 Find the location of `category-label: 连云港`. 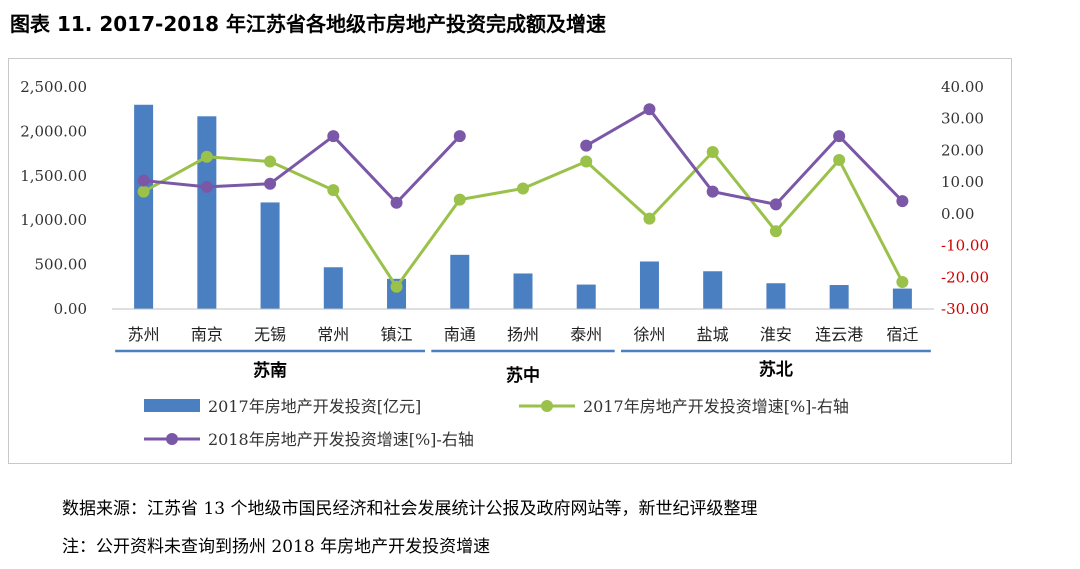

category-label: 连云港 is located at coordinates (839, 334).